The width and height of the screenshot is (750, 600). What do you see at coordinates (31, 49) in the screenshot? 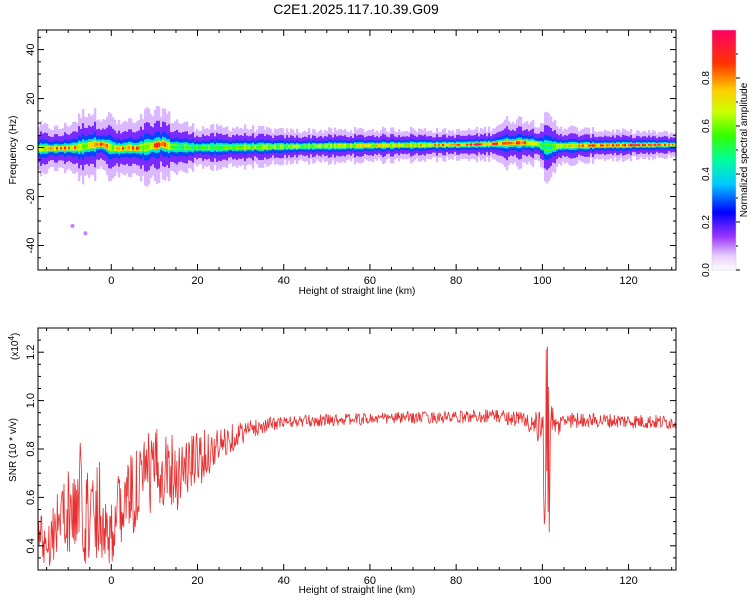
I see `spectrogram-y-tick-label: 40` at bounding box center [31, 49].